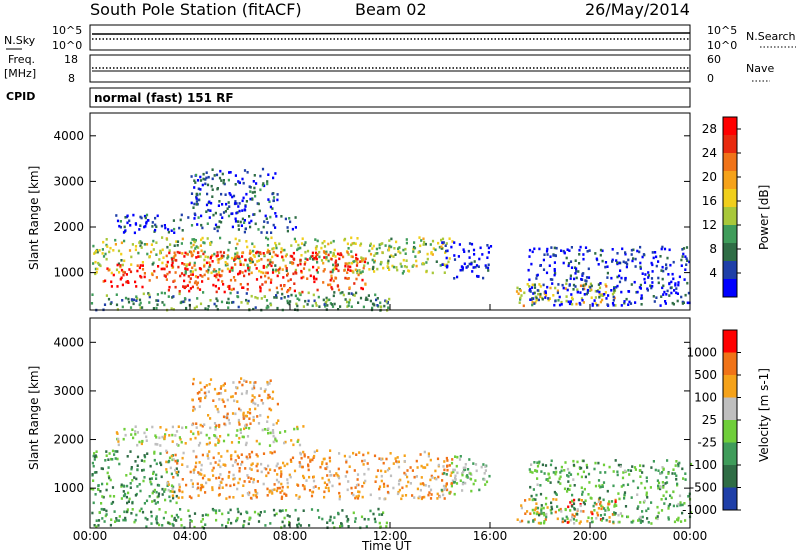 The height and width of the screenshot is (554, 800). Describe the element at coordinates (703, 465) in the screenshot. I see `colorbar-tick: -100` at that location.